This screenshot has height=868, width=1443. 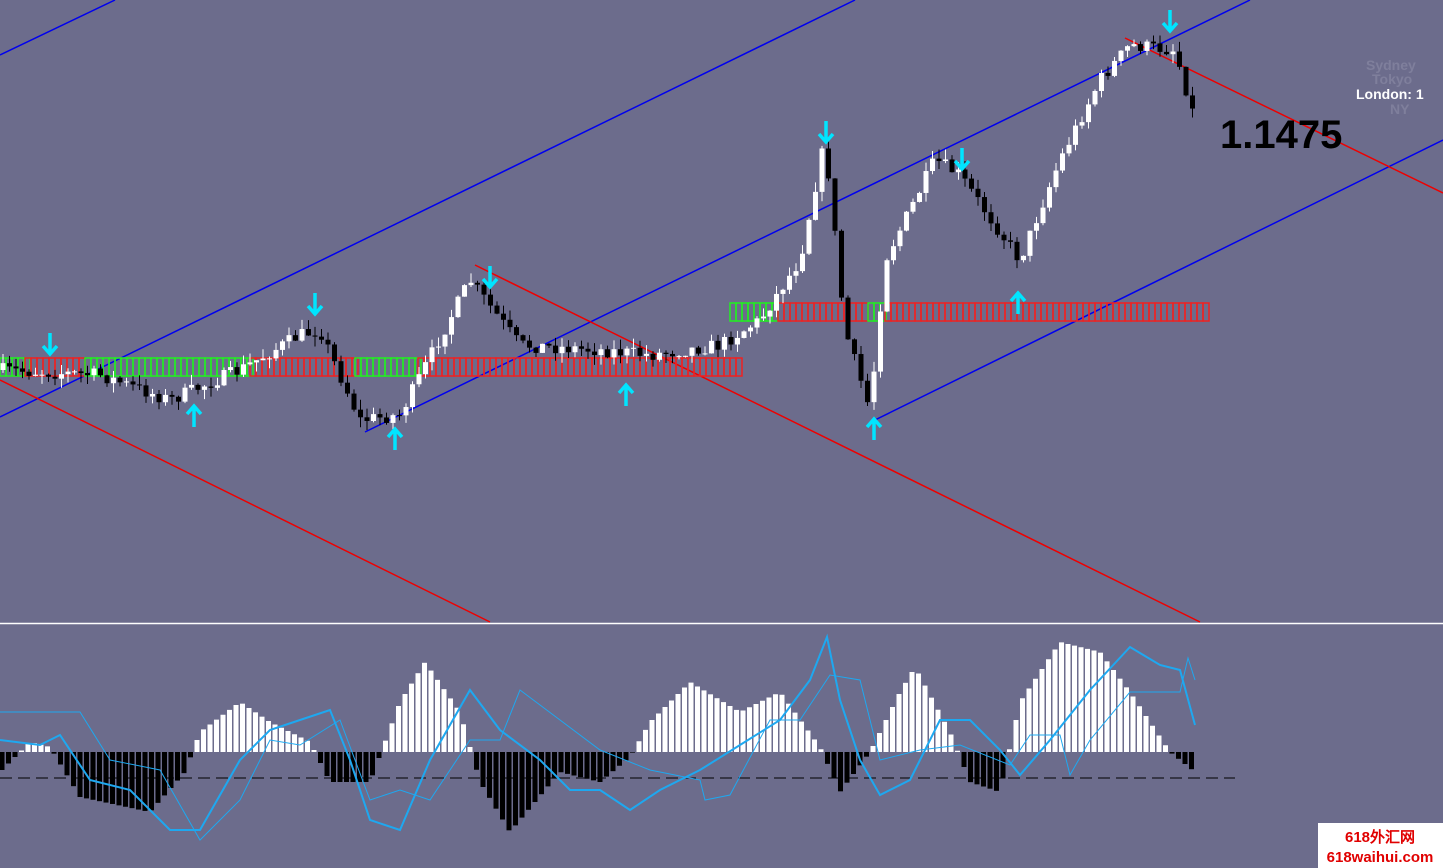 What do you see at coordinates (1390, 94) in the screenshot?
I see `session-label: London: 1` at bounding box center [1390, 94].